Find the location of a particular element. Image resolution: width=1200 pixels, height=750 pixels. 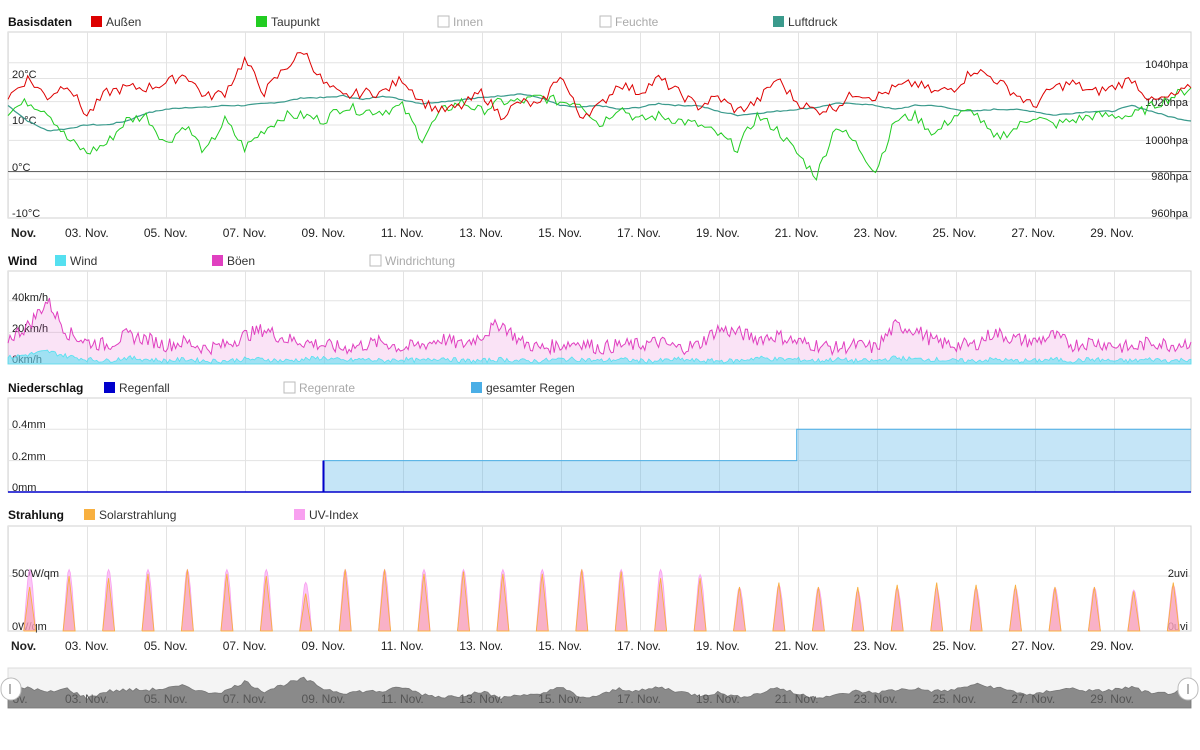

y-axis-left-label: -10°C is located at coordinates (26, 214).